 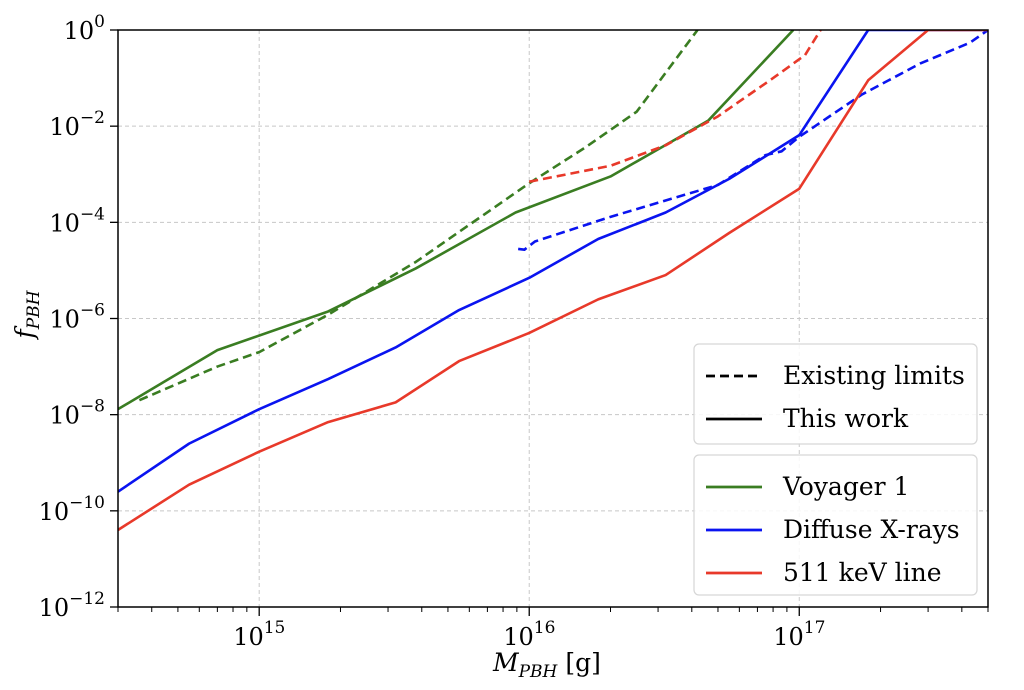 I want to click on legend-colors: Voyager 1 Diffuse X-rays 511 keV line, so click(x=835, y=525).